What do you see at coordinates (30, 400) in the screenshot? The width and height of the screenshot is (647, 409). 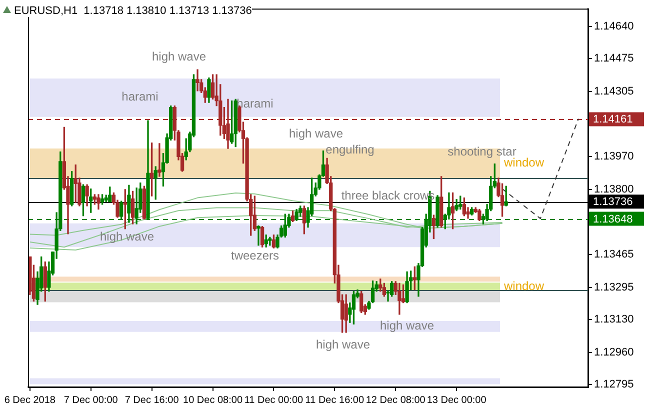 I see `x-tick-label: 6 Dec 2018` at bounding box center [30, 400].